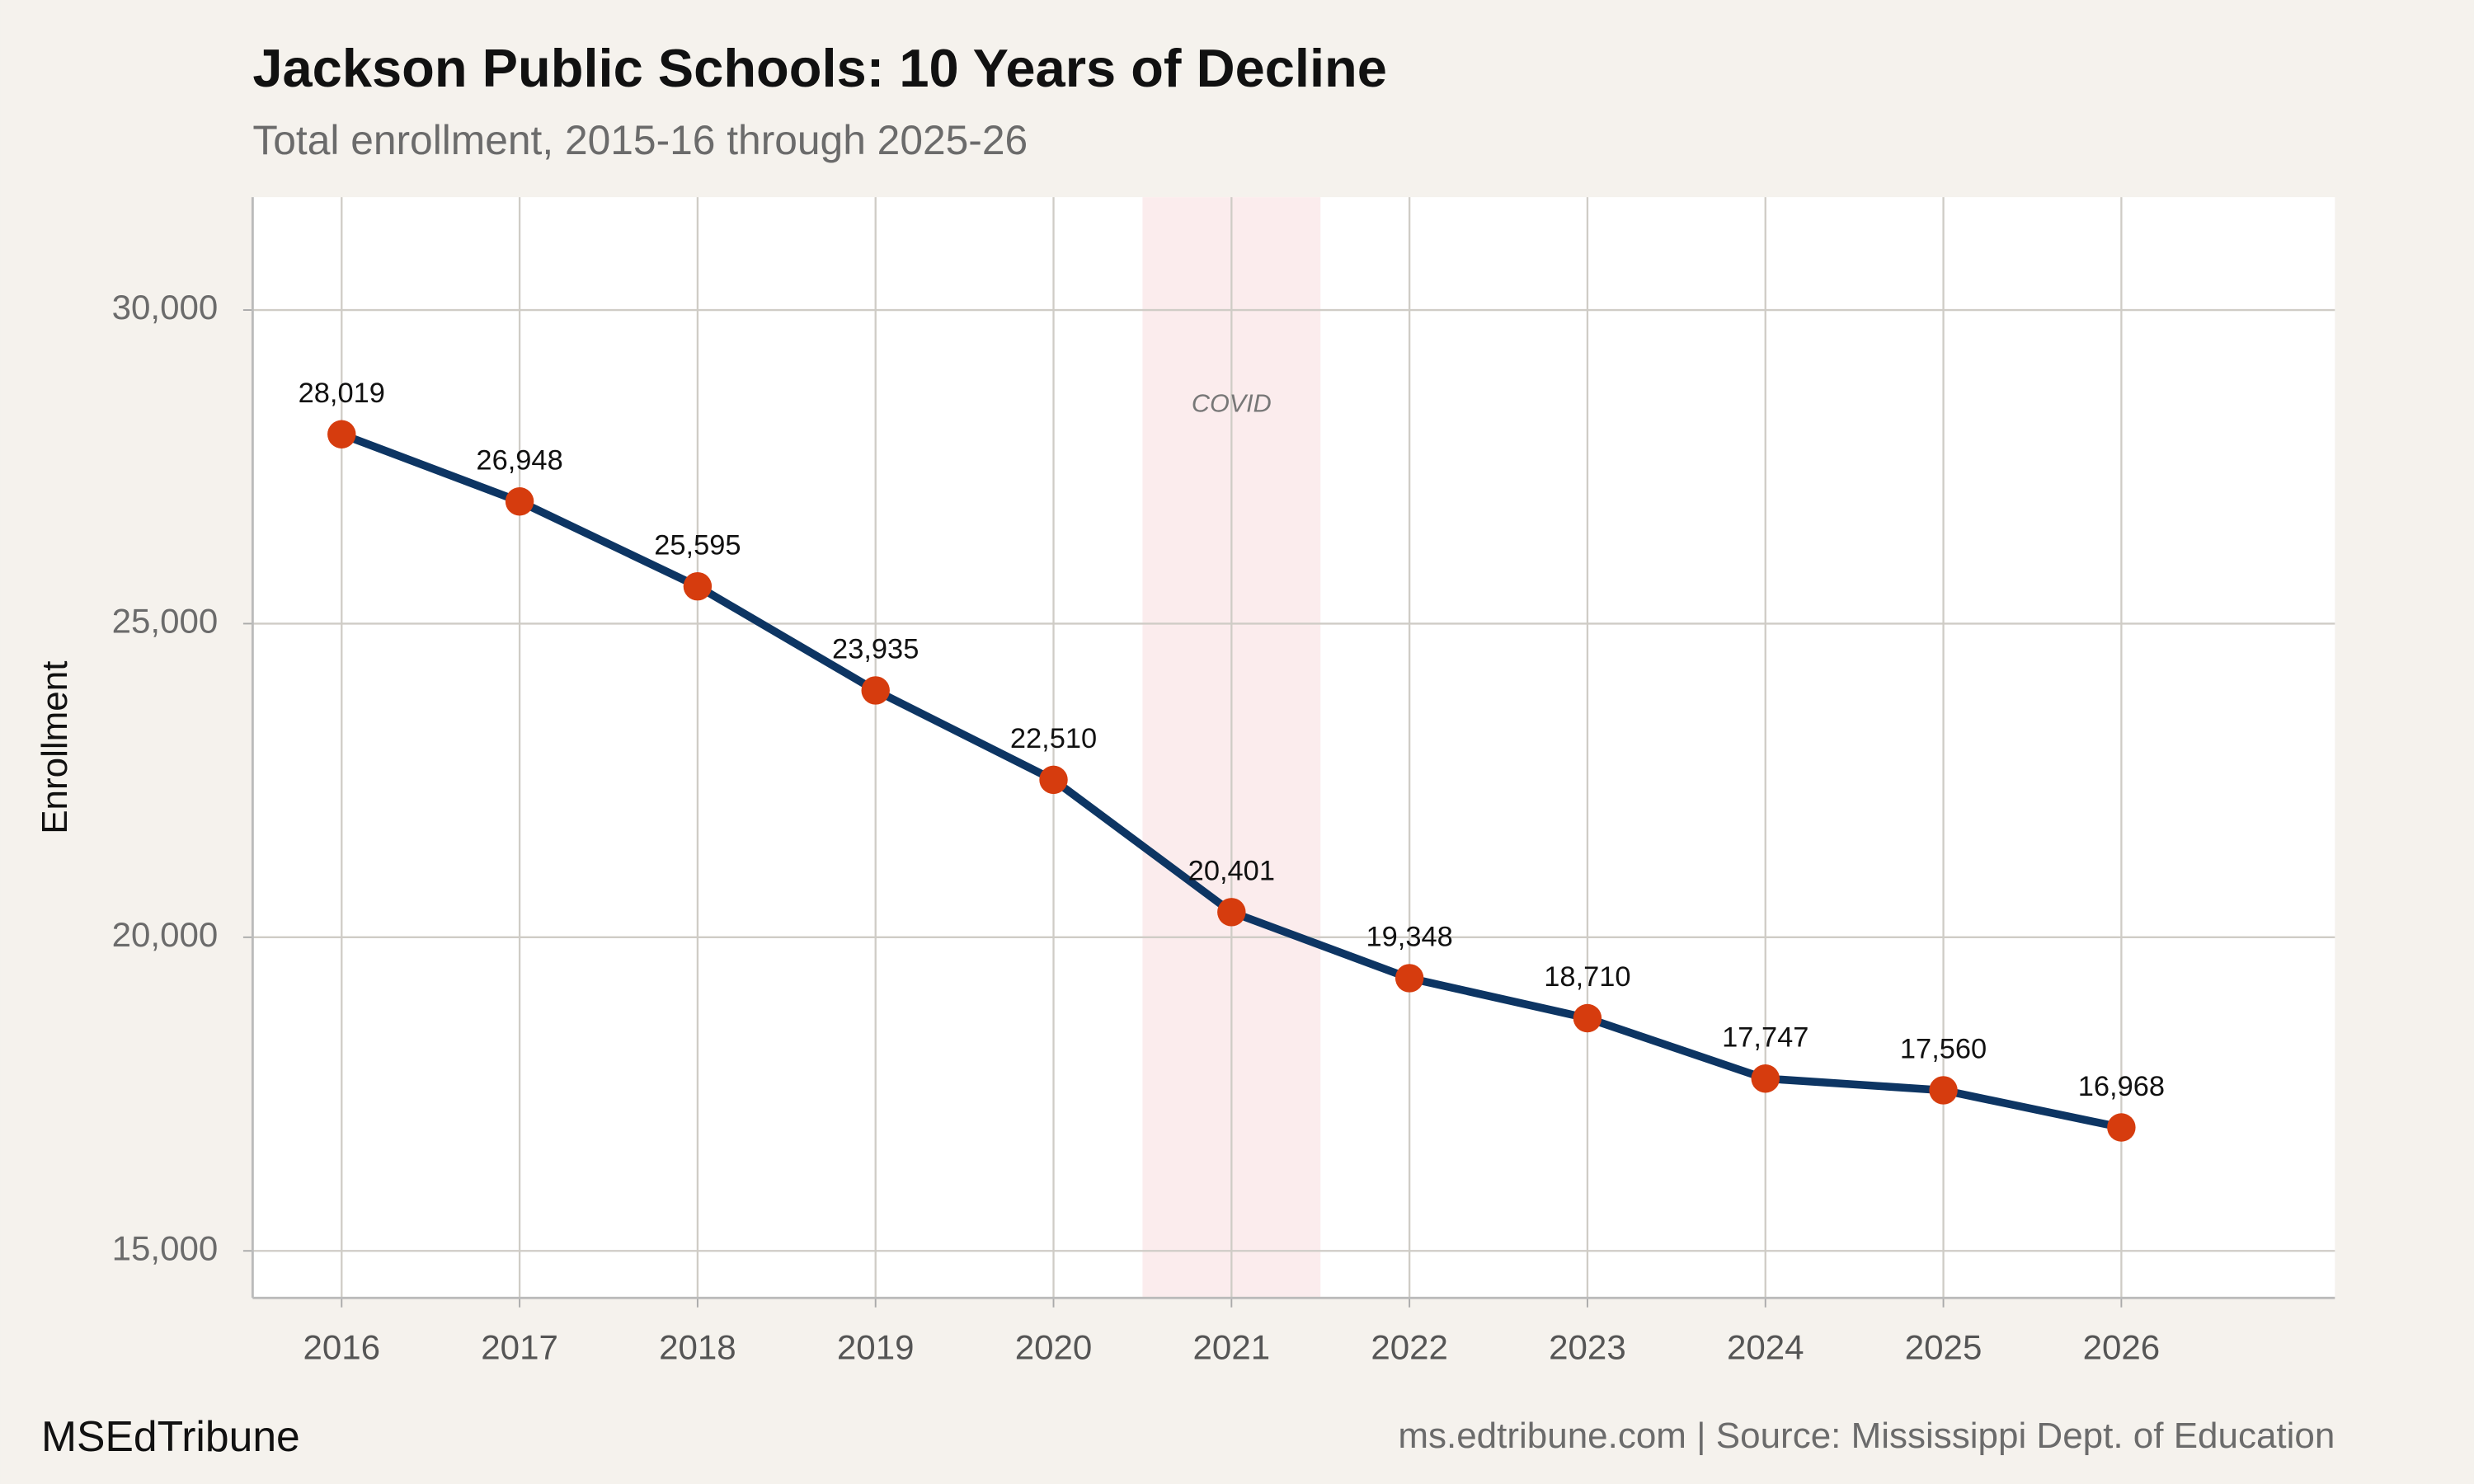 This screenshot has width=2474, height=1484. I want to click on x-tick-label: 2022, so click(1409, 1347).